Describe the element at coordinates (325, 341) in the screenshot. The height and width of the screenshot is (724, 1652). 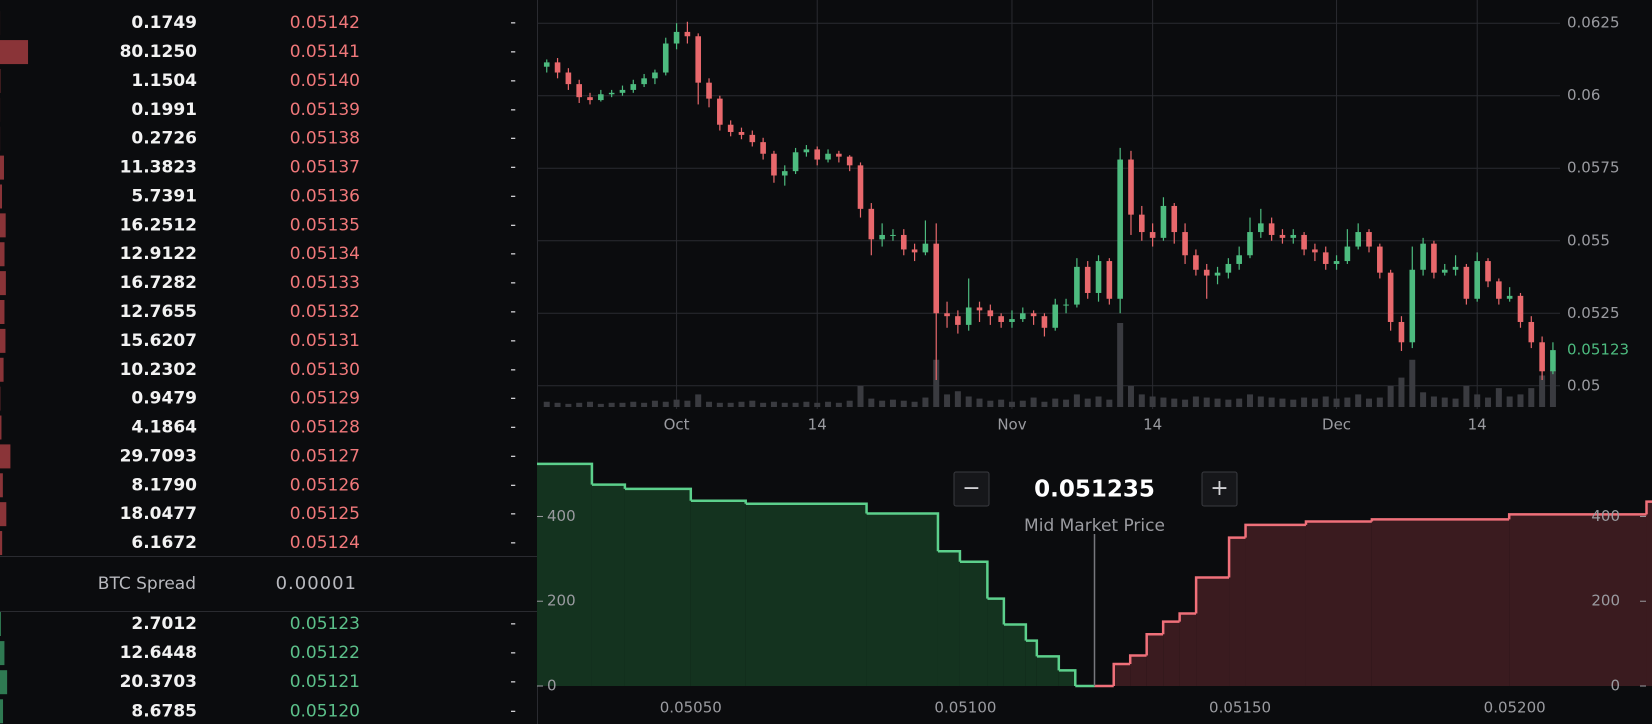
I see `order-price: 0.05131` at that location.